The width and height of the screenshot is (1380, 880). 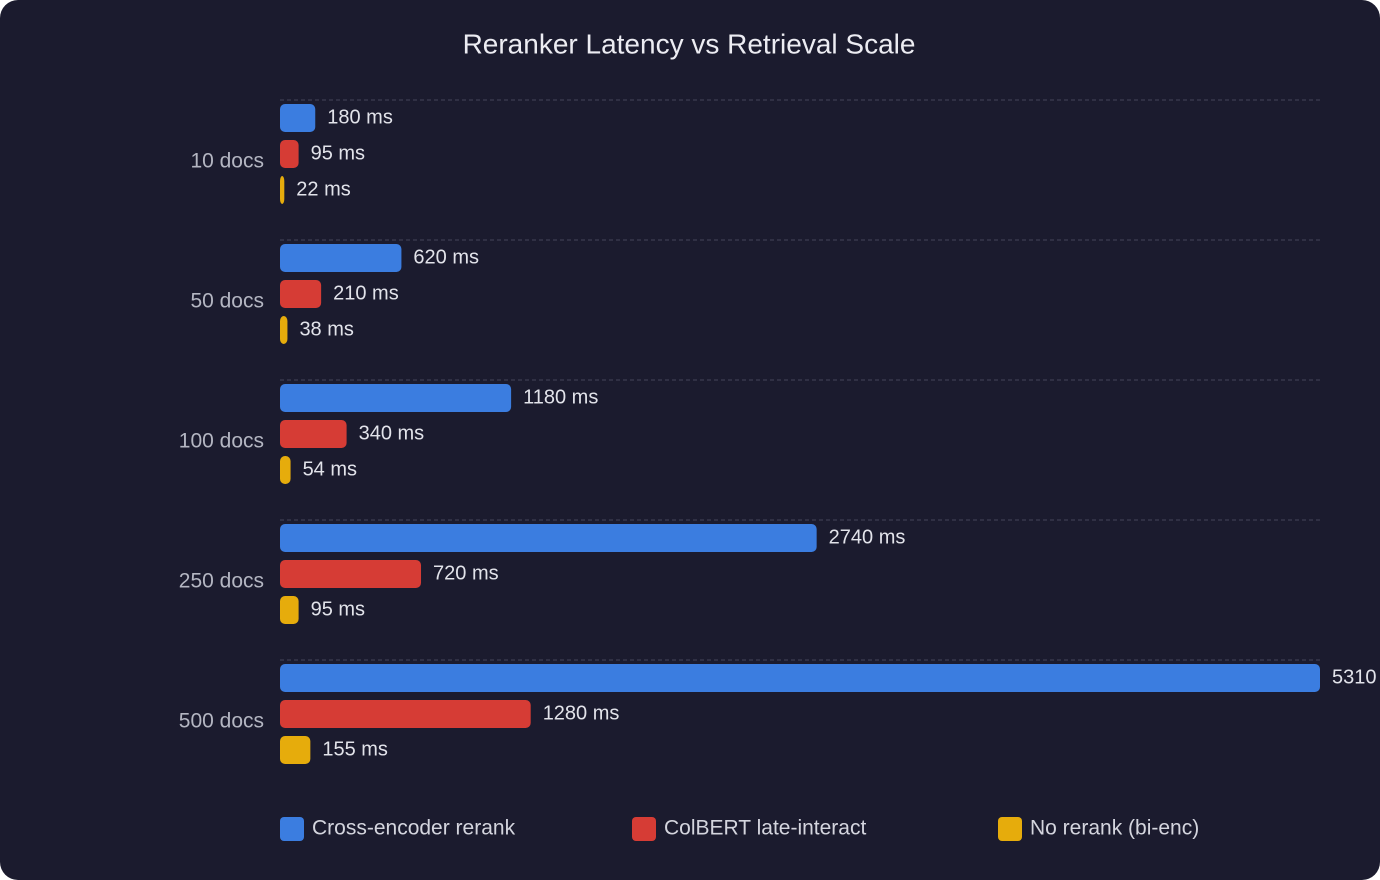 What do you see at coordinates (221, 721) in the screenshot?
I see `y-tick-label: 500 docs` at bounding box center [221, 721].